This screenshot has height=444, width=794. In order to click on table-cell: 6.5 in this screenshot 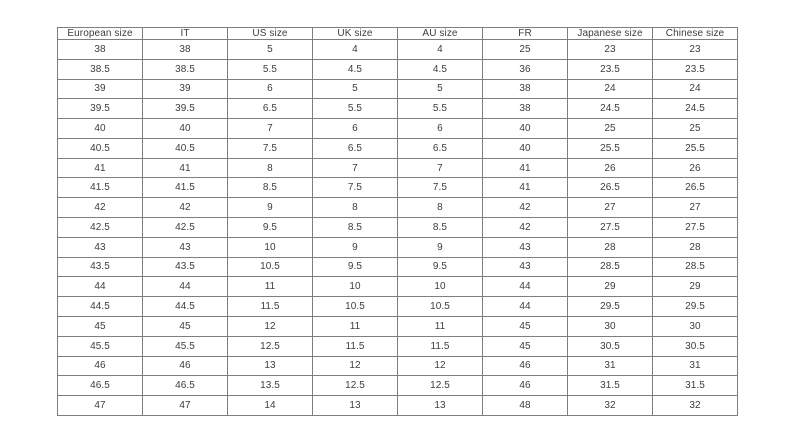, I will do `click(355, 148)`.